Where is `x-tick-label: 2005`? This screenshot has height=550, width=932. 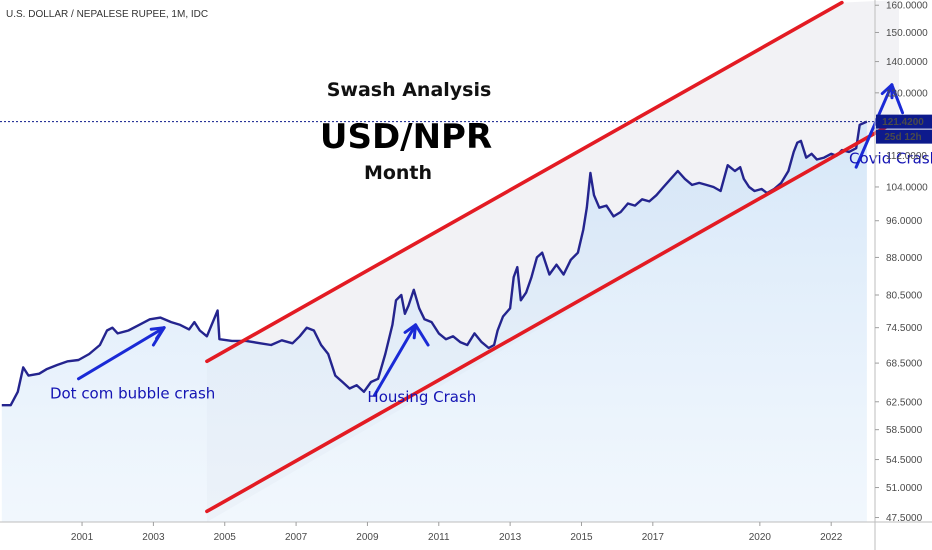
x-tick-label: 2005 is located at coordinates (225, 537).